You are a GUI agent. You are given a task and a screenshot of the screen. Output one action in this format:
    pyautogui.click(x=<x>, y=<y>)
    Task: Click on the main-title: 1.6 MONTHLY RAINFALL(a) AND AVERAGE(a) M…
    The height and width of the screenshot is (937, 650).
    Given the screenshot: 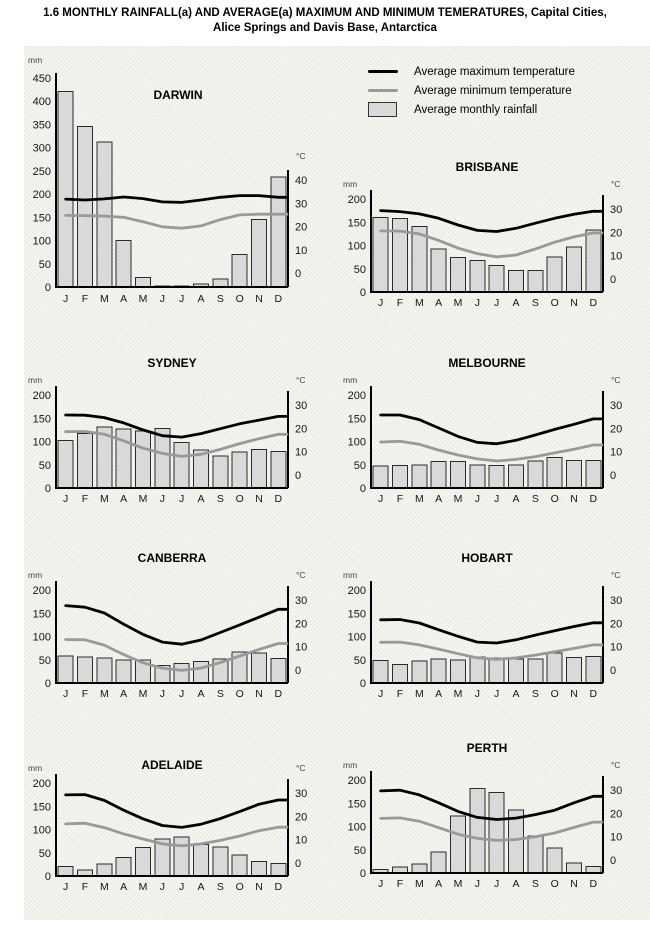 What is the action you would take?
    pyautogui.click(x=325, y=21)
    